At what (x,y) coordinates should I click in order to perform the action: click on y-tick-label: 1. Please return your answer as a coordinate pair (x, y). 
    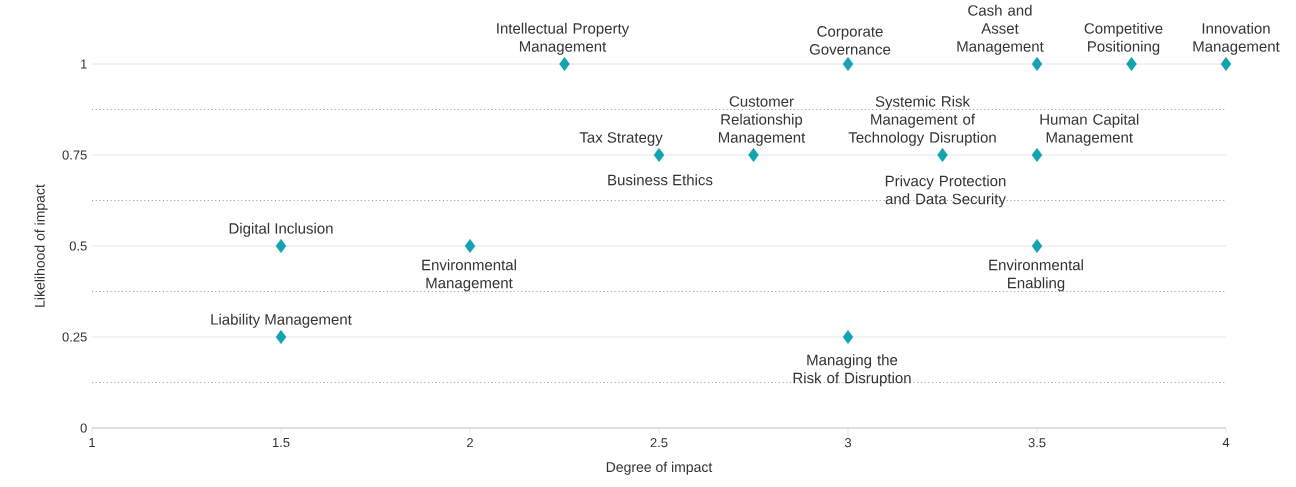
    Looking at the image, I should click on (84, 64).